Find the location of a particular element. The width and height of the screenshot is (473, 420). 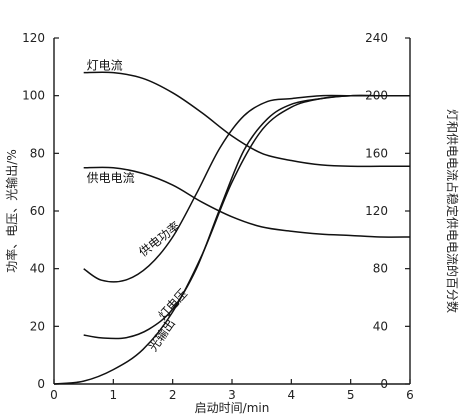

supply-current-label: 供电电流 is located at coordinates (111, 178).